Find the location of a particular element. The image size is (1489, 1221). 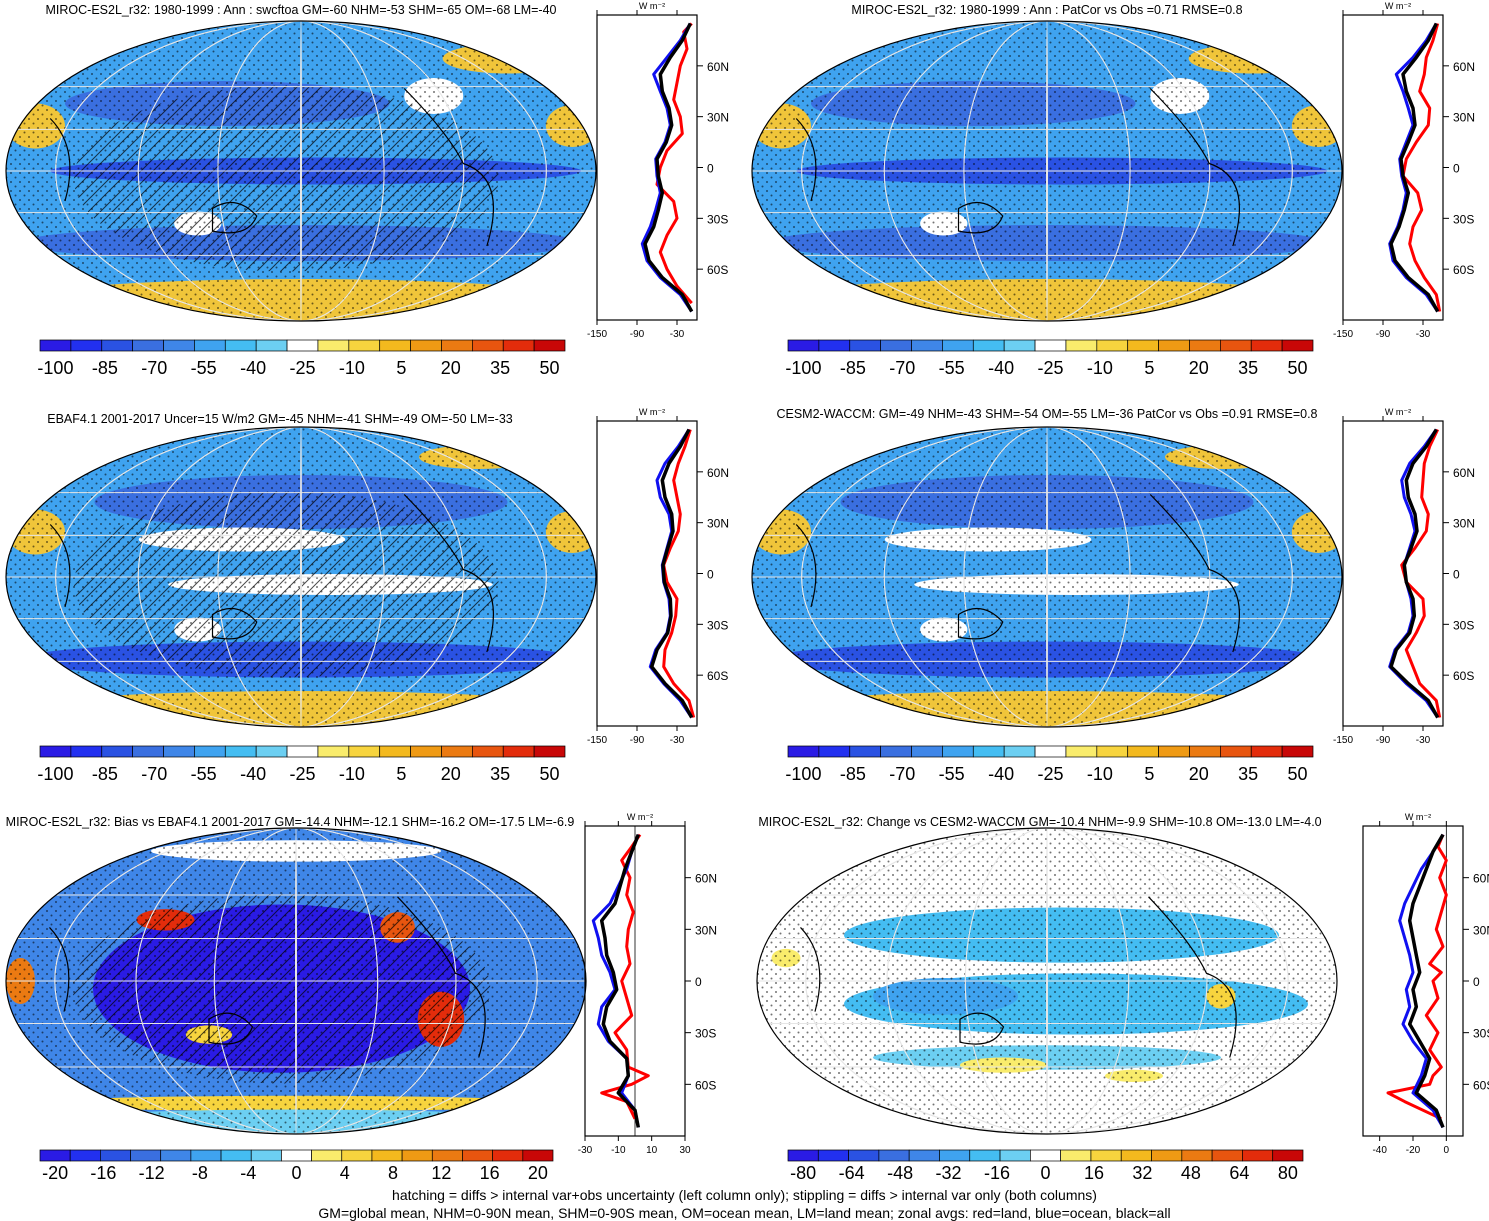

y-tick-label: 60S is located at coordinates (1463, 270).